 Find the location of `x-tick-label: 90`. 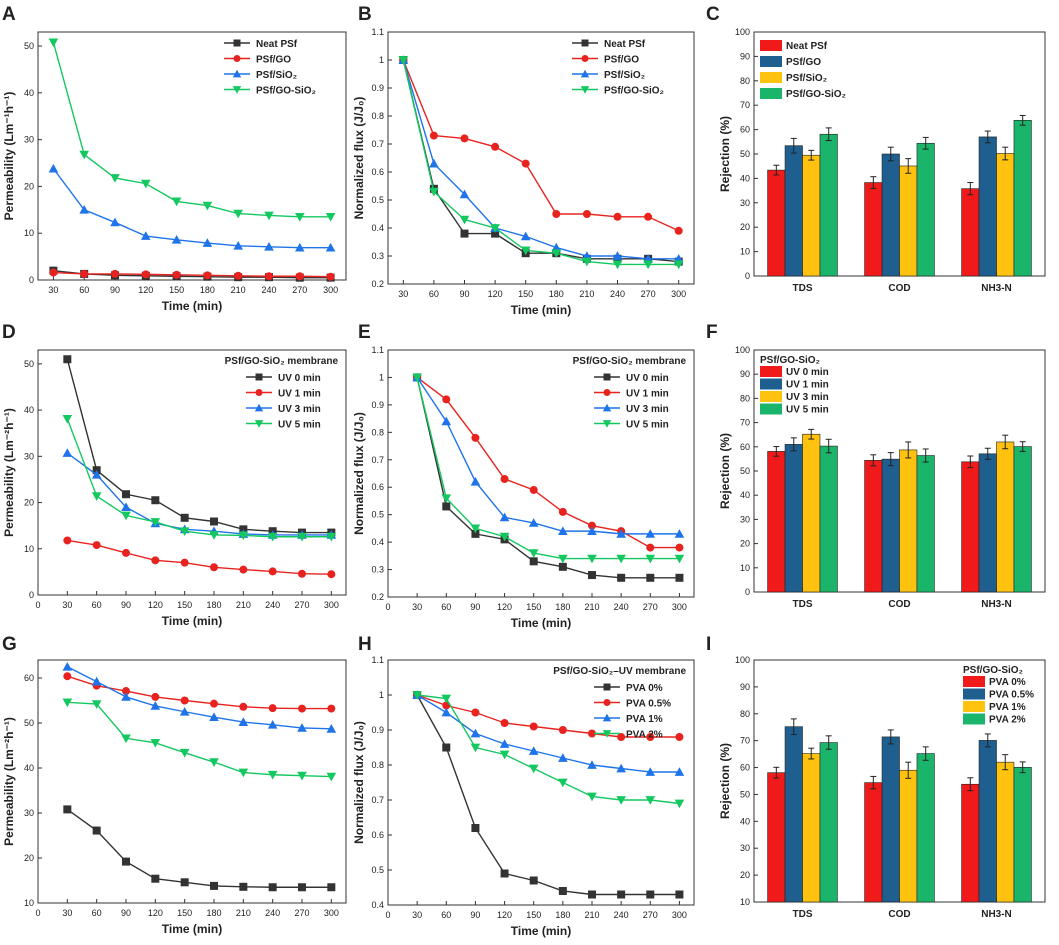

x-tick-label: 90 is located at coordinates (126, 913).